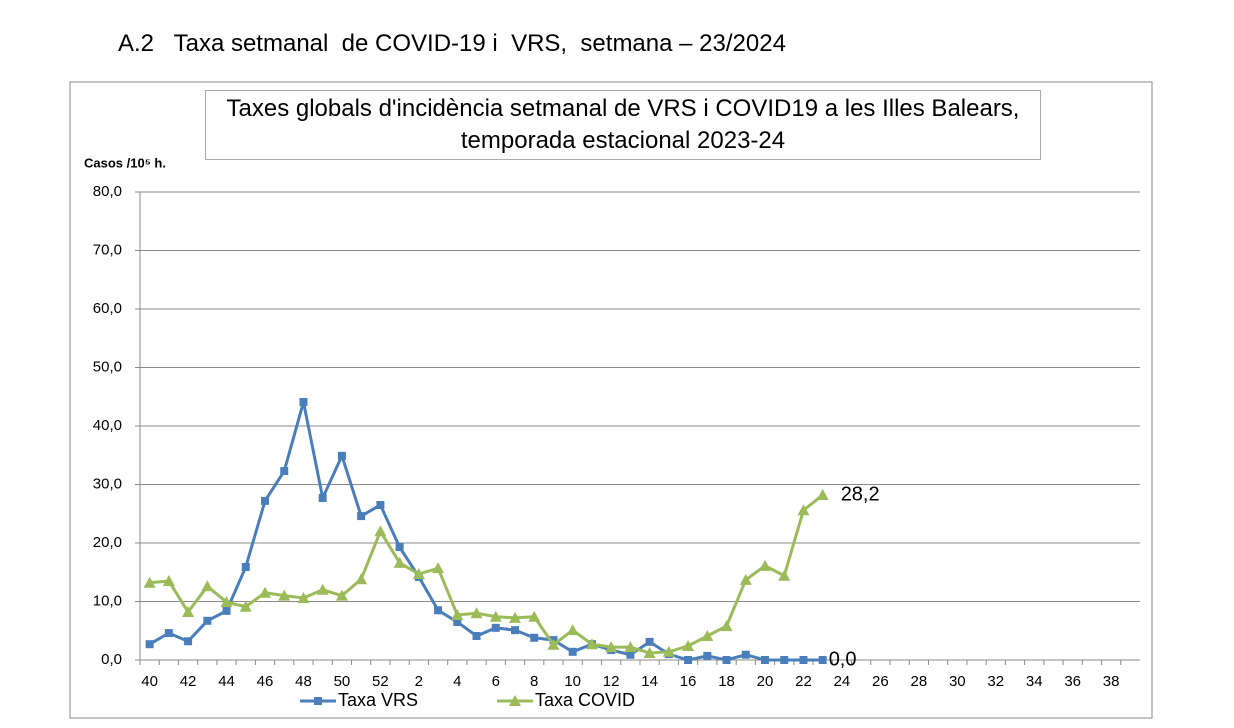 This screenshot has height=728, width=1234. Describe the element at coordinates (107, 600) in the screenshot. I see `y-tick-label: 10,0` at that location.